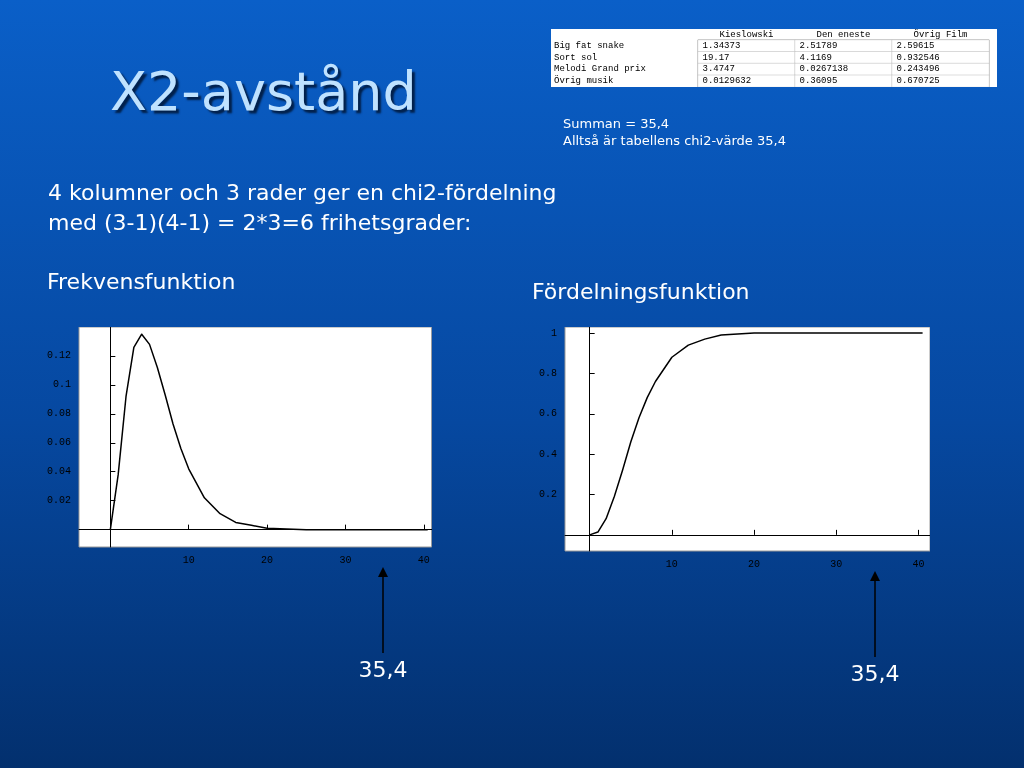  What do you see at coordinates (600, 69) in the screenshot?
I see `y-tick-label: Melodi Grand prix` at bounding box center [600, 69].